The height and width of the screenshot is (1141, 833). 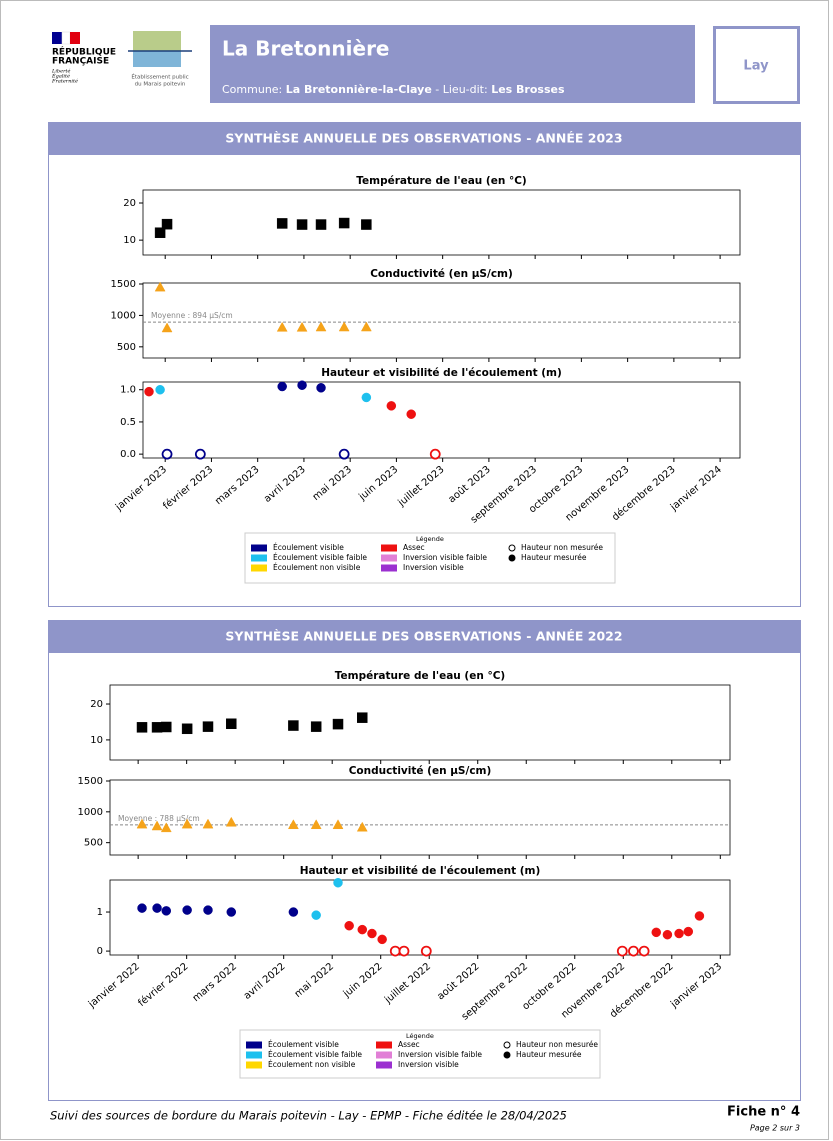 I want to click on y-tick-label: 0.5, so click(x=128, y=422).